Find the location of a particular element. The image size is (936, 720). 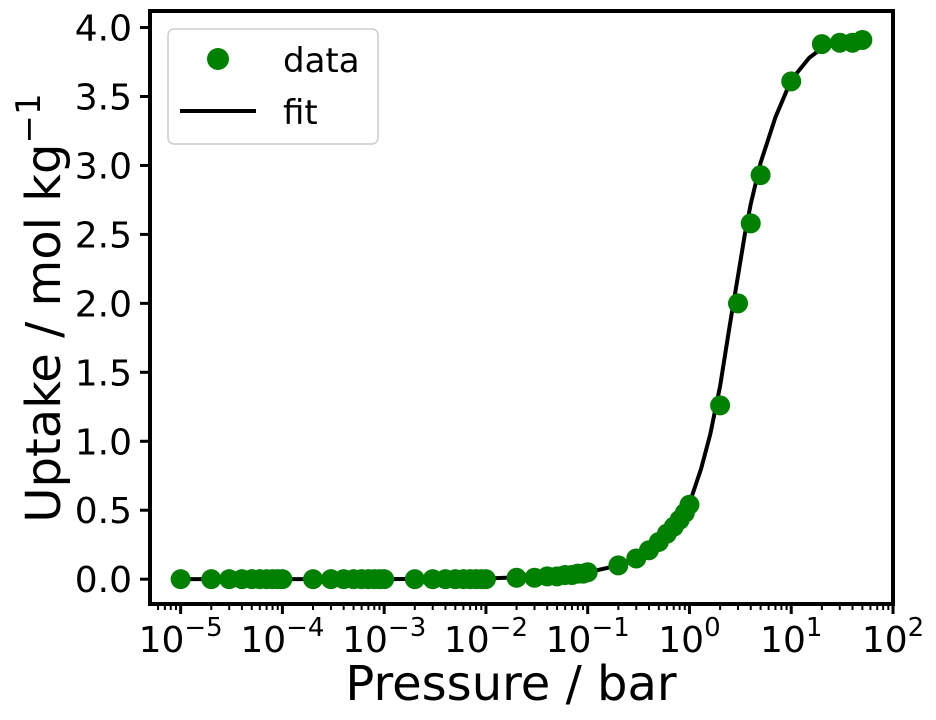

x-tick-exponent: −2 is located at coordinates (509, 628).